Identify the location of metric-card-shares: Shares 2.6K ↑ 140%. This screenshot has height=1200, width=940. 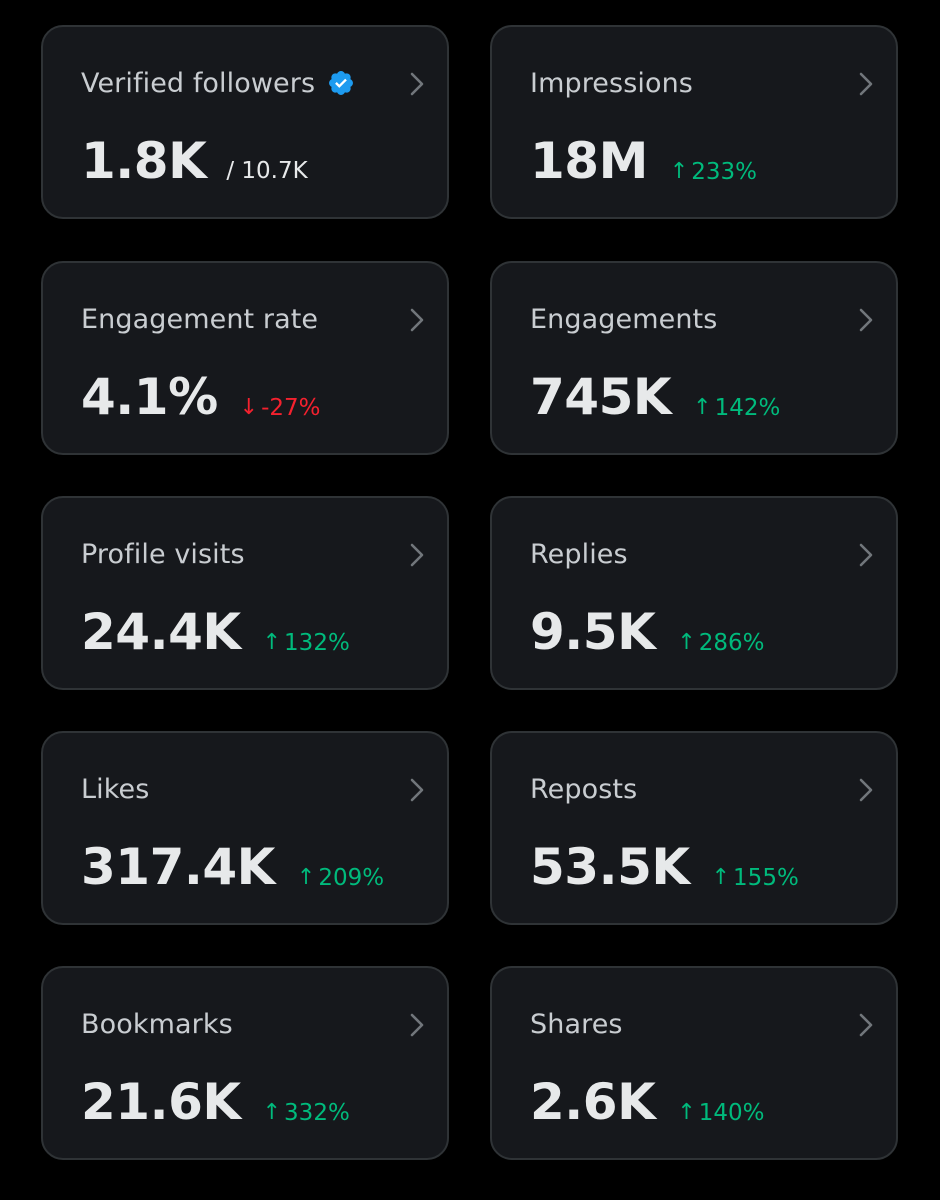
(694, 1063).